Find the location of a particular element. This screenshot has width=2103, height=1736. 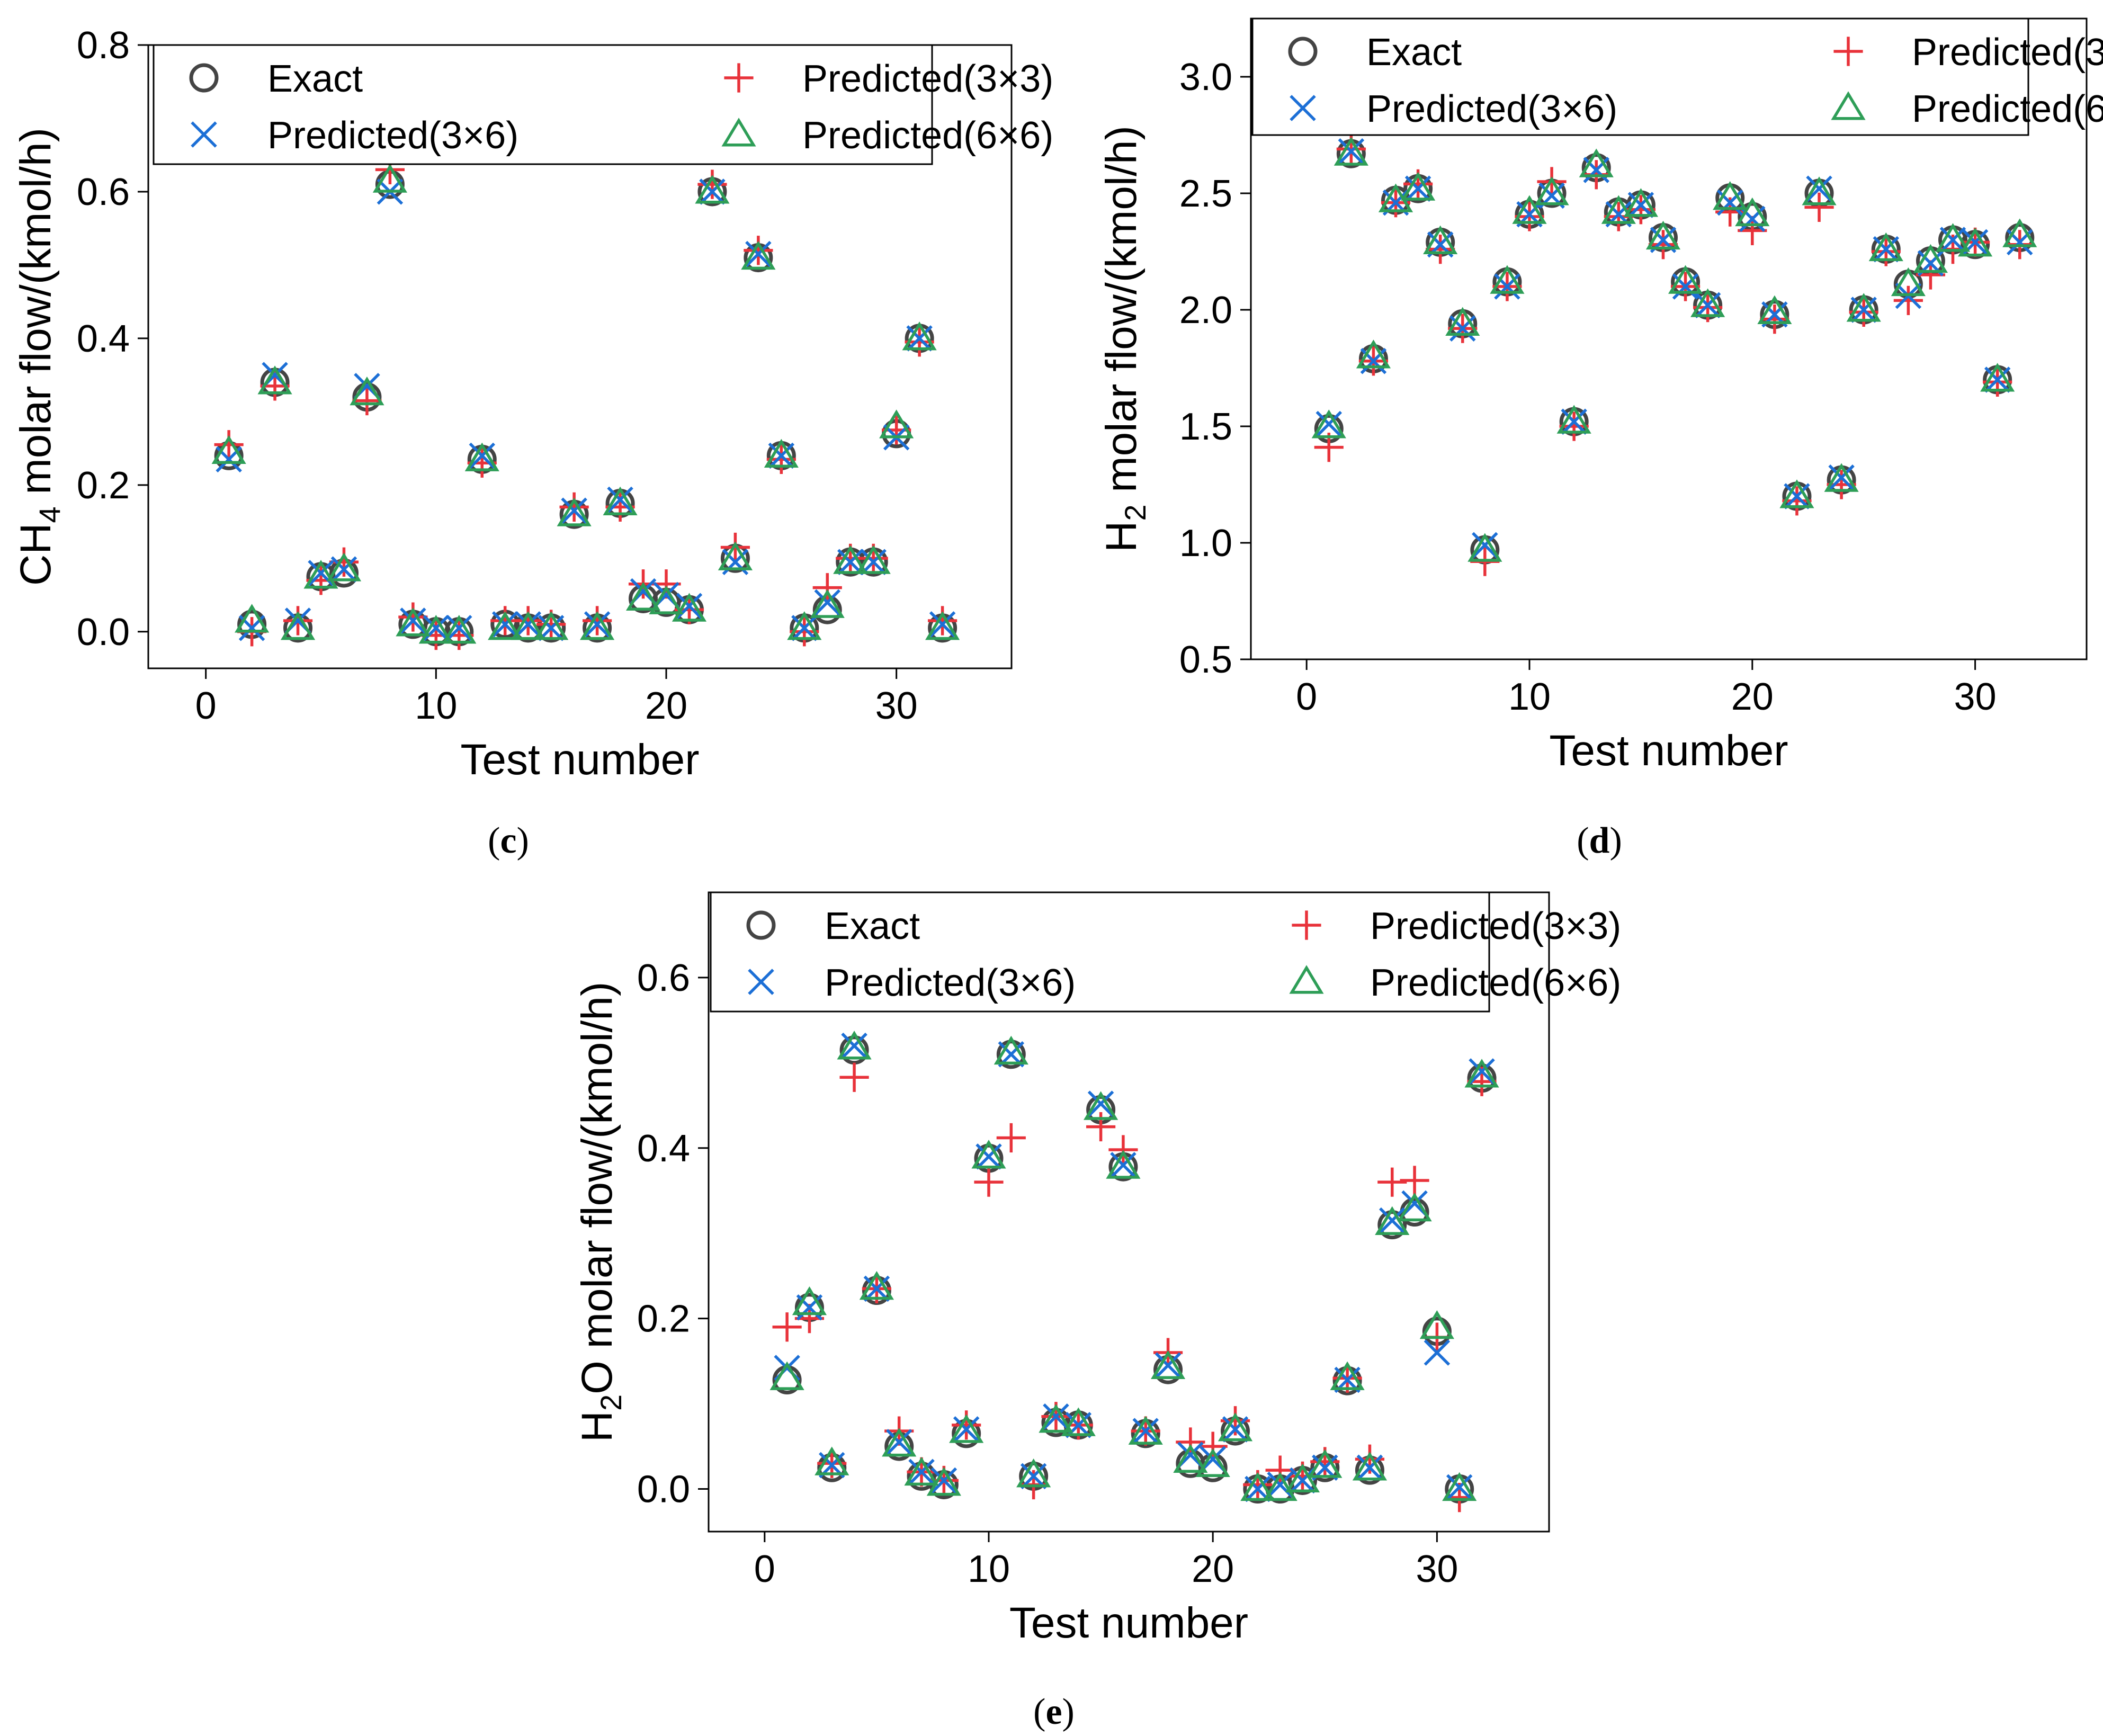

point-circle is located at coordinates (1011, 1054).